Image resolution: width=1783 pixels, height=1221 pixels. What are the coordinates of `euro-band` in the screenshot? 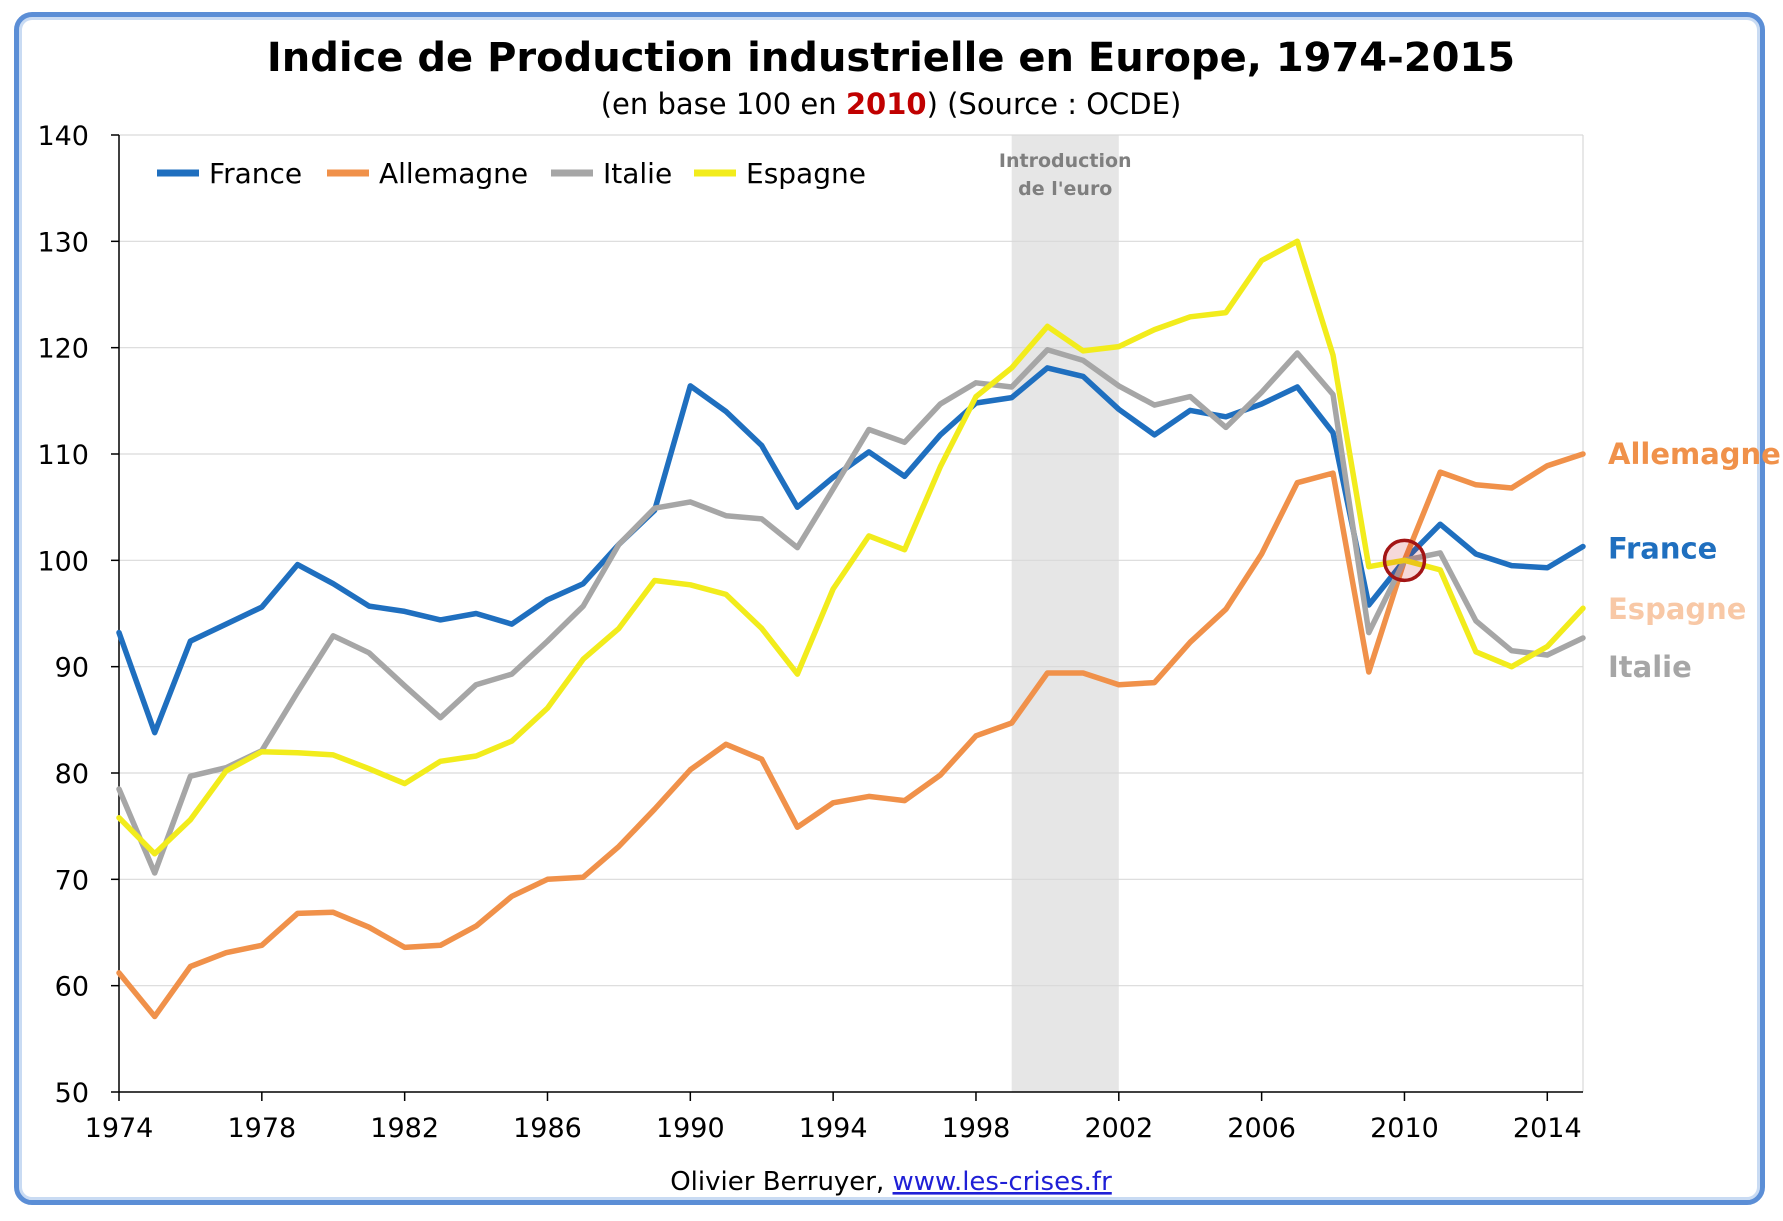 It's located at (1065, 613).